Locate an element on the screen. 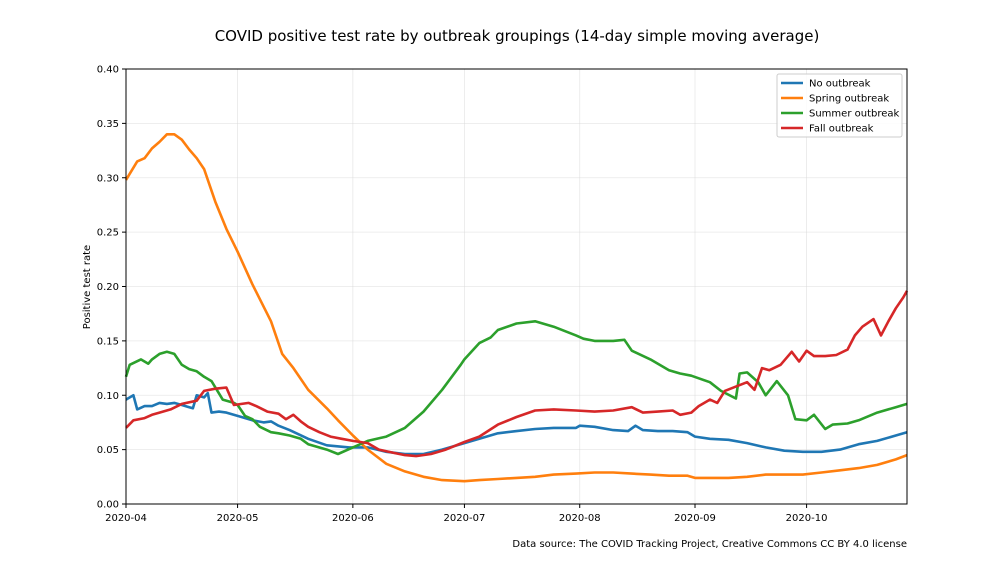 The image size is (1008, 576). legend-label: Spring outbreak is located at coordinates (849, 99).